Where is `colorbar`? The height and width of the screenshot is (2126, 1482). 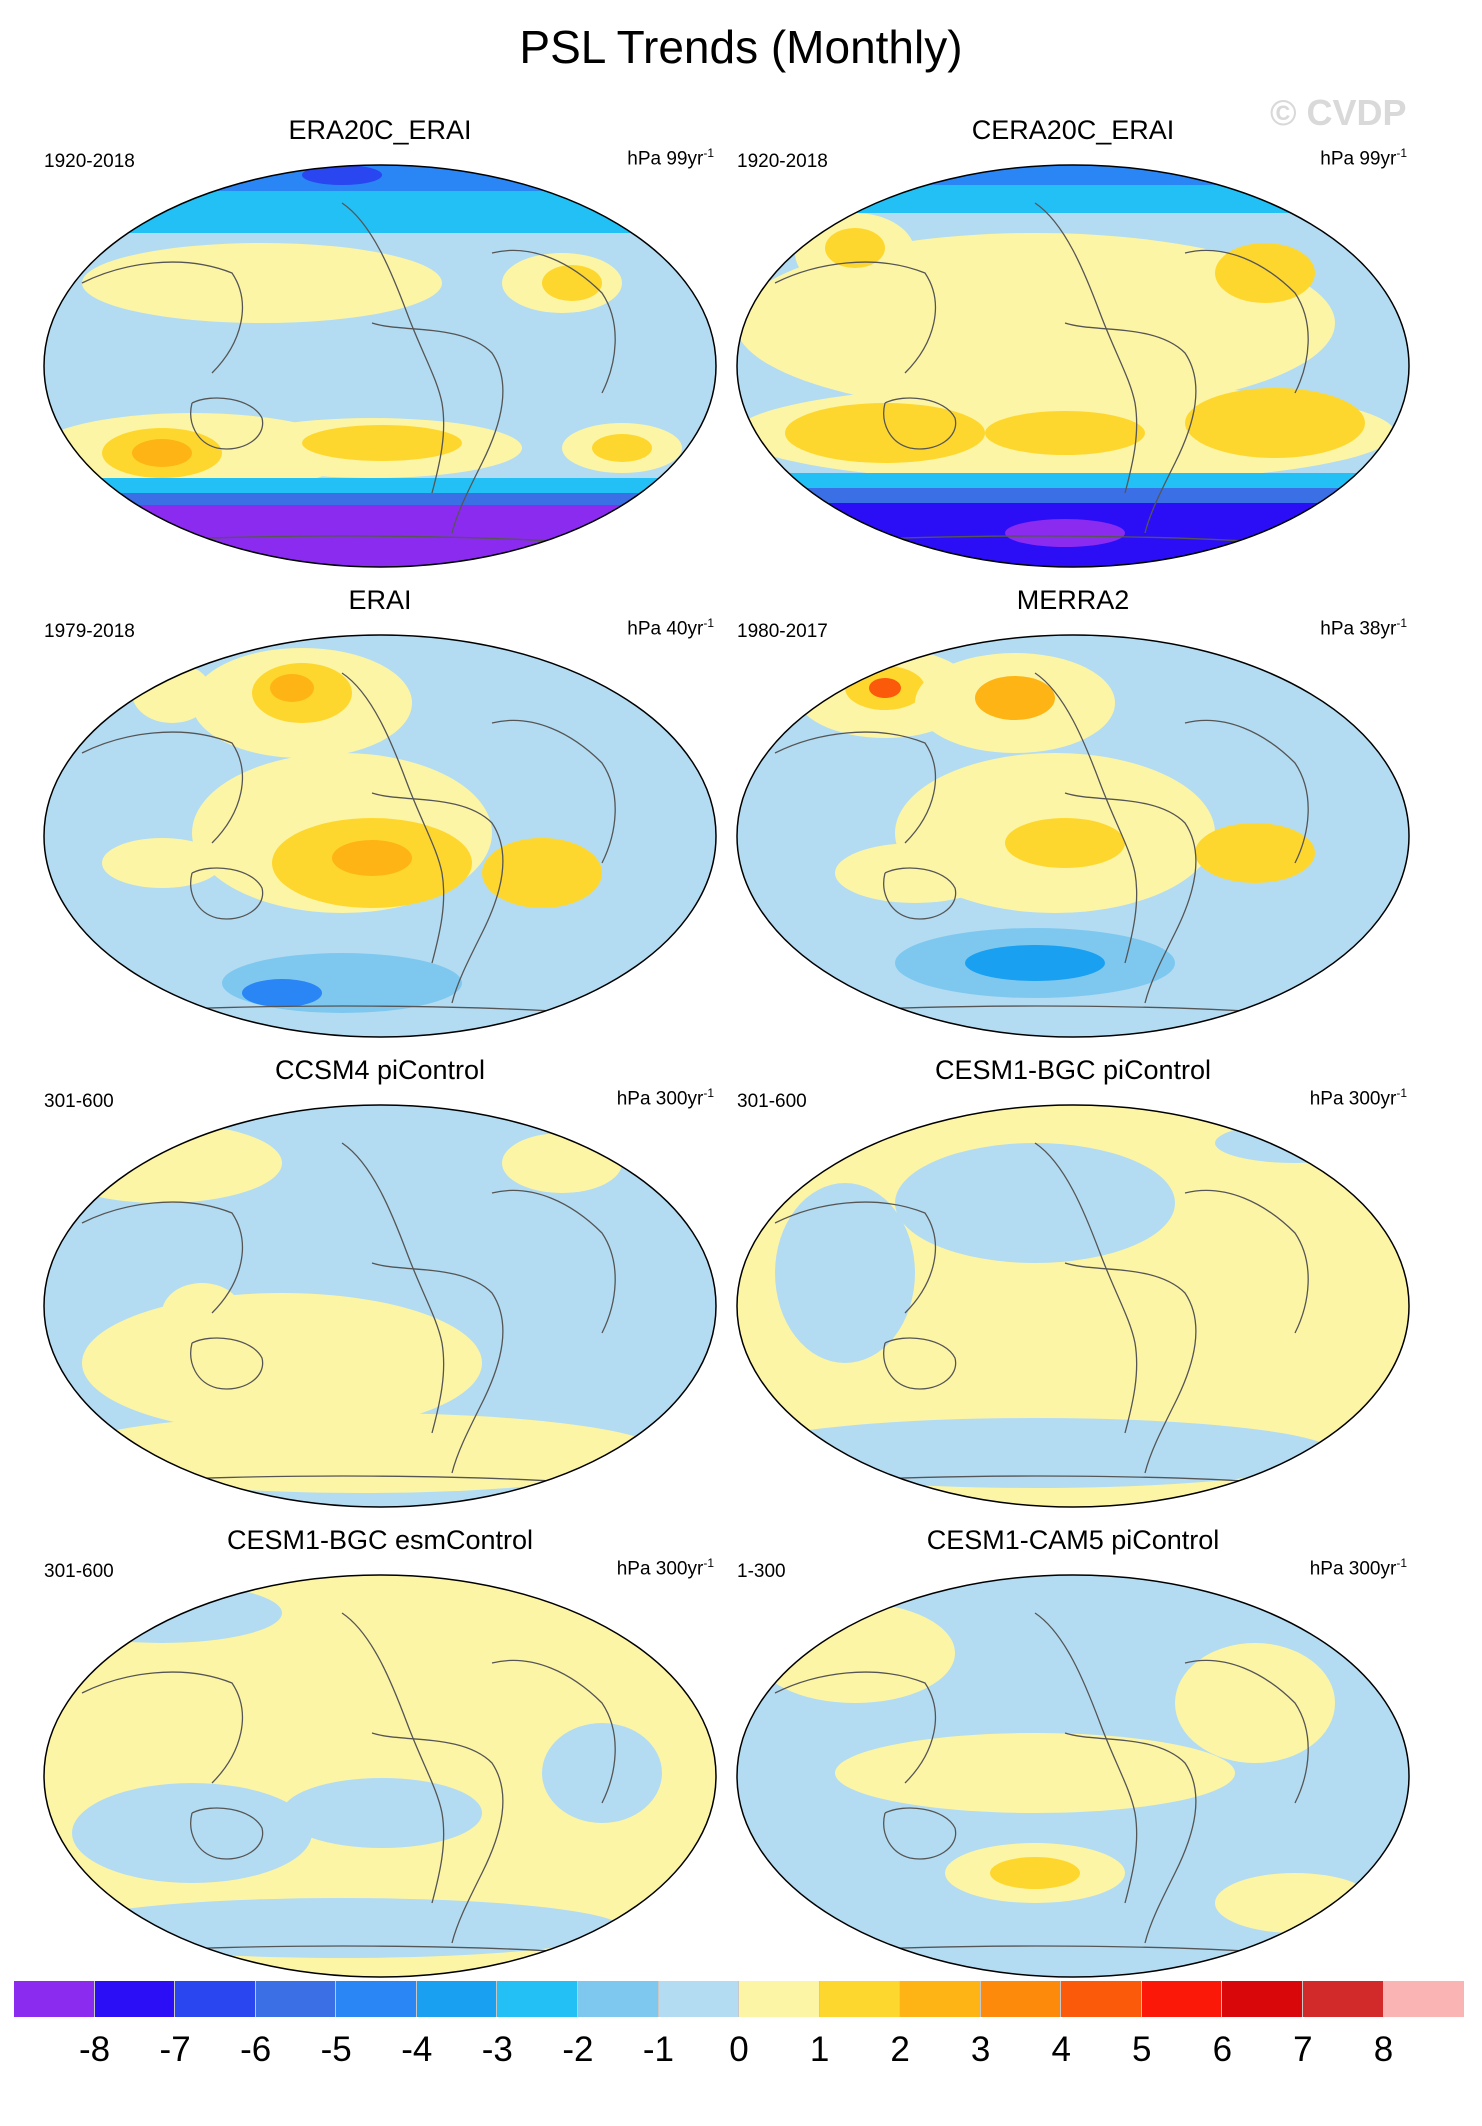 colorbar is located at coordinates (739, 1999).